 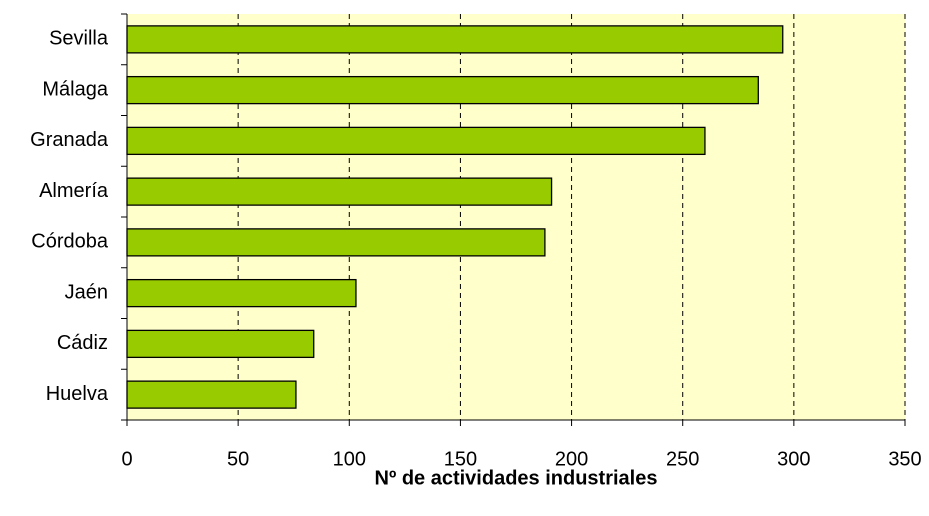 I want to click on x-tick-label: 350, so click(x=904, y=459).